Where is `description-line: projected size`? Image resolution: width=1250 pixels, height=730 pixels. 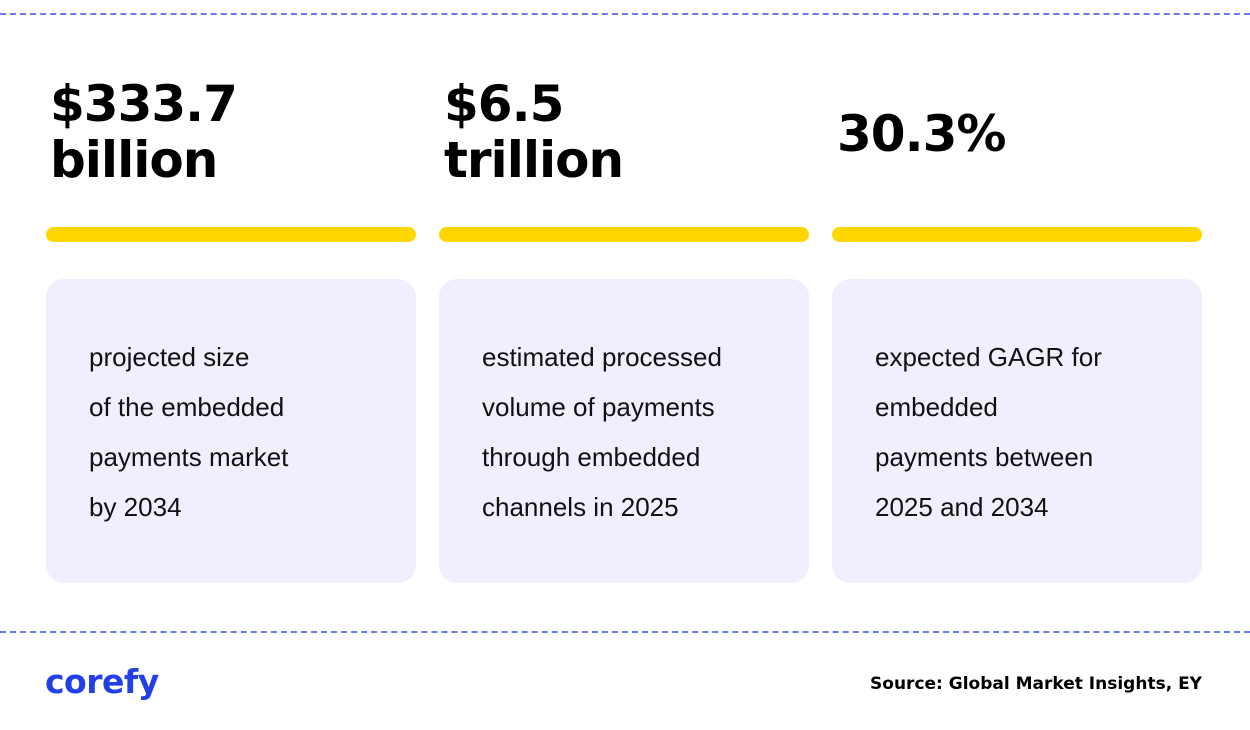 description-line: projected size is located at coordinates (169, 357).